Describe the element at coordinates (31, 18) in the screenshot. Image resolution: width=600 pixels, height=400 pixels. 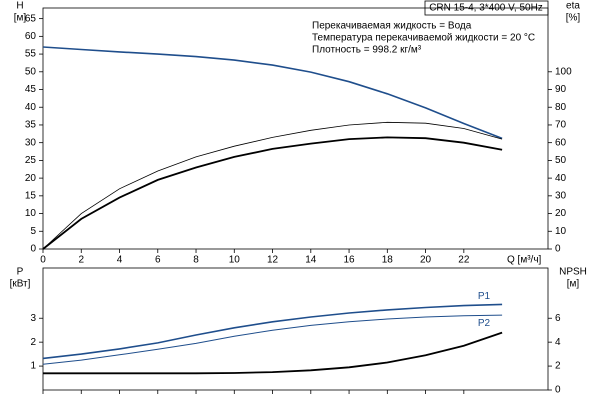
I see `y-tick-label: 65` at that location.